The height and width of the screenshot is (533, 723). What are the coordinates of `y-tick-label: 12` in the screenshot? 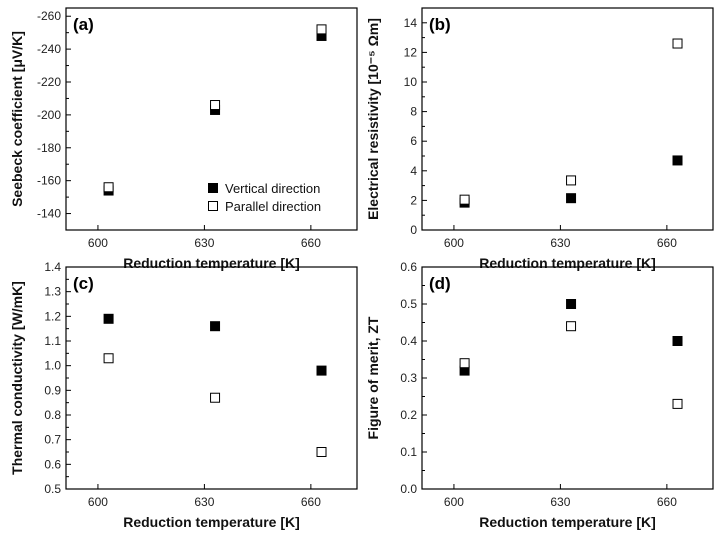 It's located at (411, 52).